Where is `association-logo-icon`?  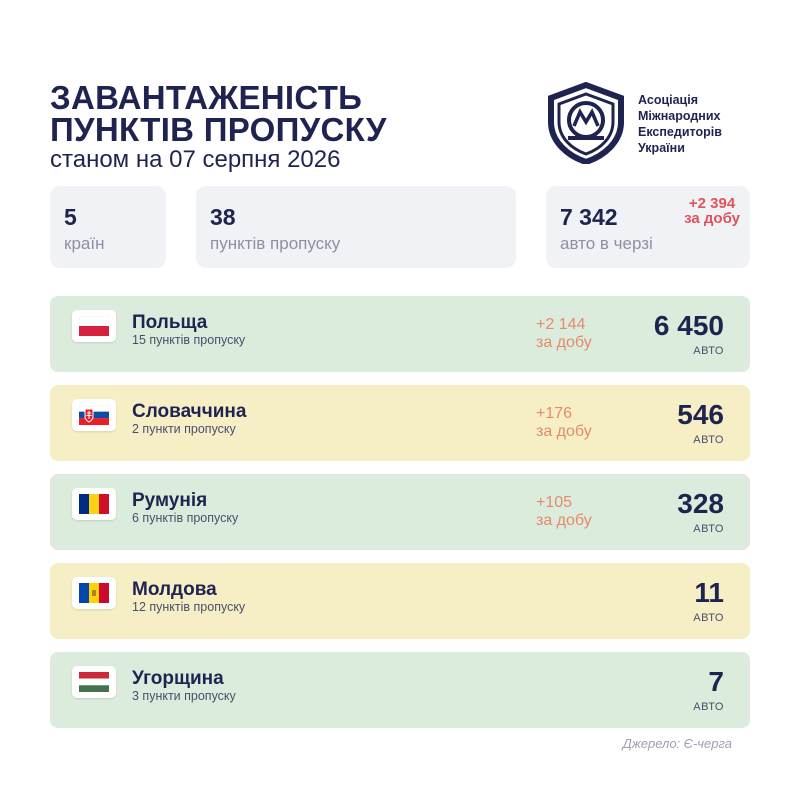 association-logo-icon is located at coordinates (586, 123).